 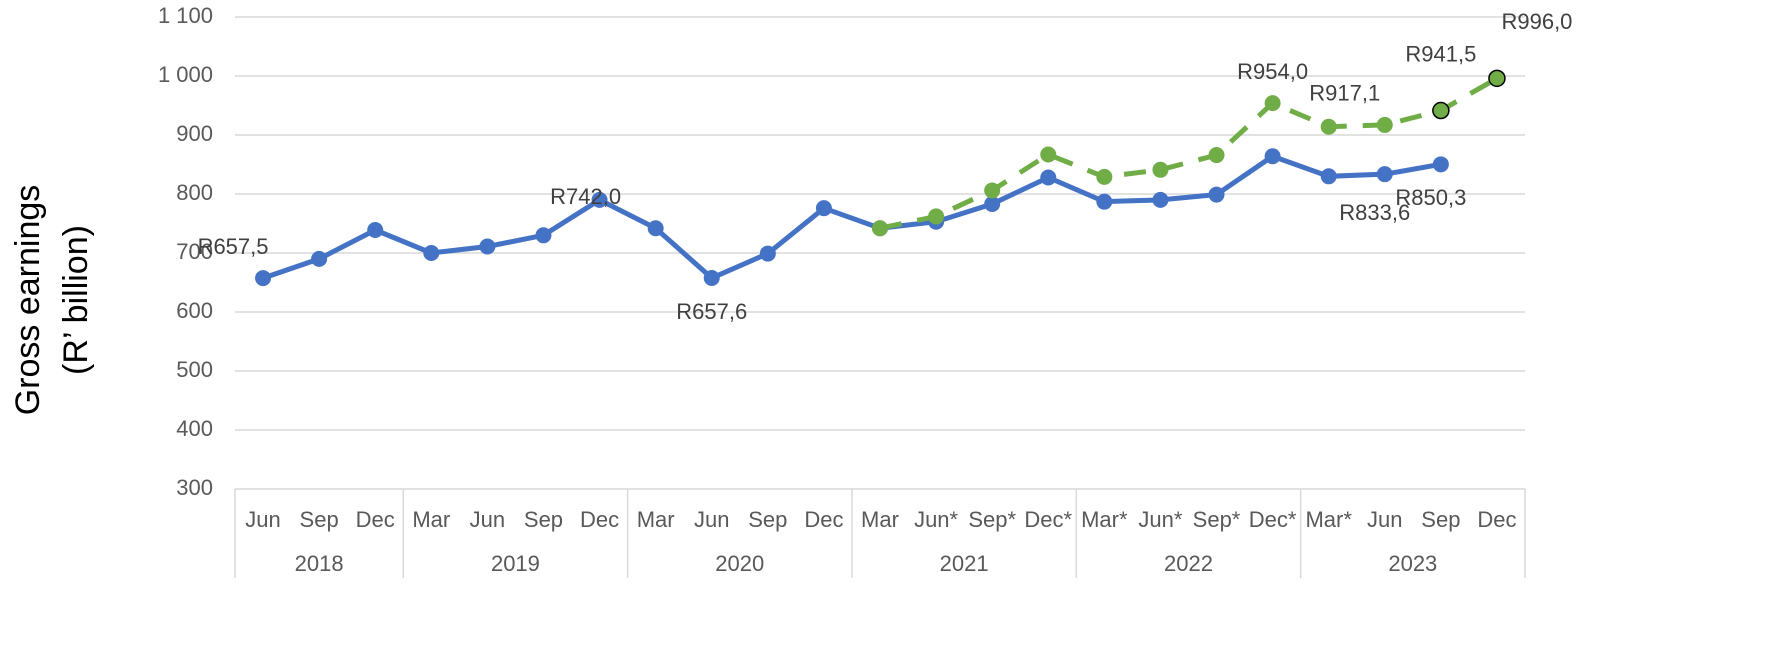 I want to click on series-line, so click(x=852, y=217).